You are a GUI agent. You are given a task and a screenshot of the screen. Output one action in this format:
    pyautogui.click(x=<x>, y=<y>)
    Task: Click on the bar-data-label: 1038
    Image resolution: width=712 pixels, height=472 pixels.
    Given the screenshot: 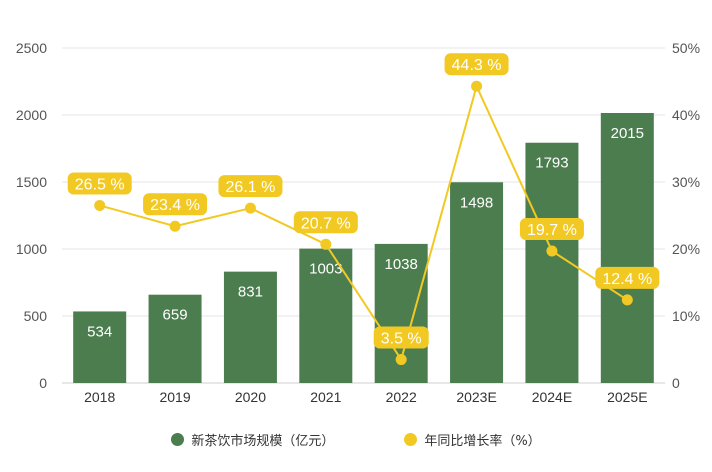 What is the action you would take?
    pyautogui.click(x=401, y=264)
    